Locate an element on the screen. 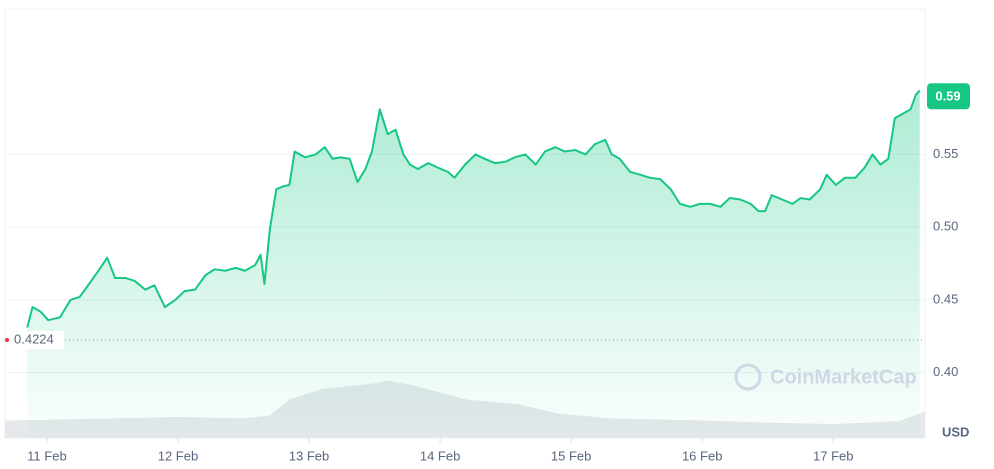  watermark-logo is located at coordinates (748, 377).